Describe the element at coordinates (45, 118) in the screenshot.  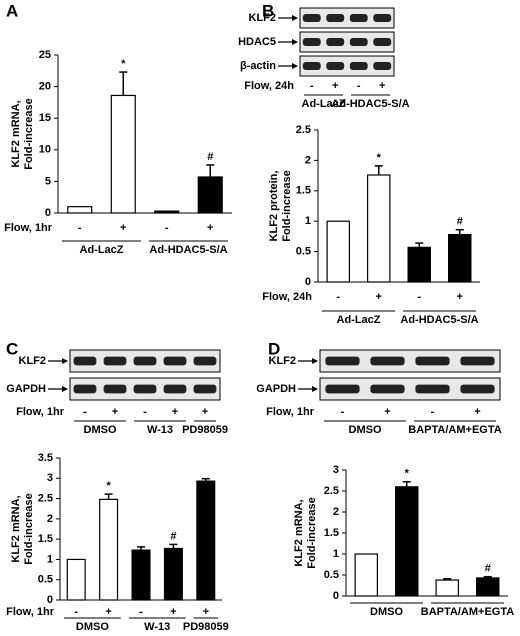
I see `y-tick-label: 15` at that location.